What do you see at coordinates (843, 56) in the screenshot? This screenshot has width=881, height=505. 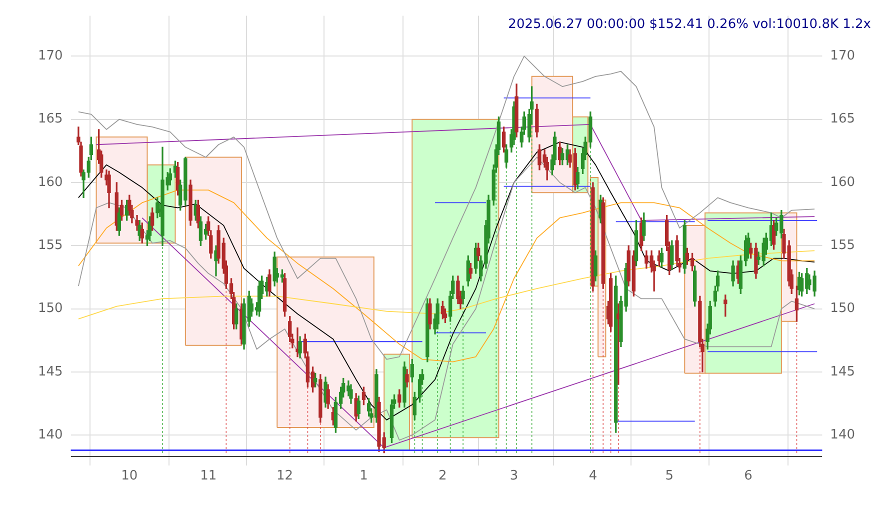 I see `y2-tick-label: 170` at bounding box center [843, 56].